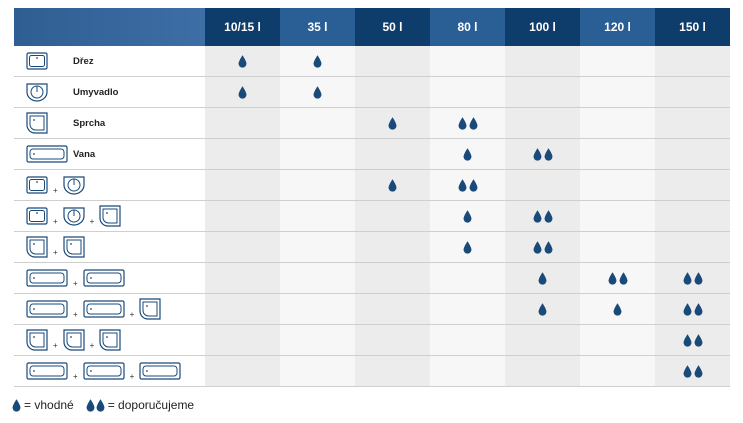 This screenshot has width=743, height=423. I want to click on table-row: Umyvadlo, so click(372, 92).